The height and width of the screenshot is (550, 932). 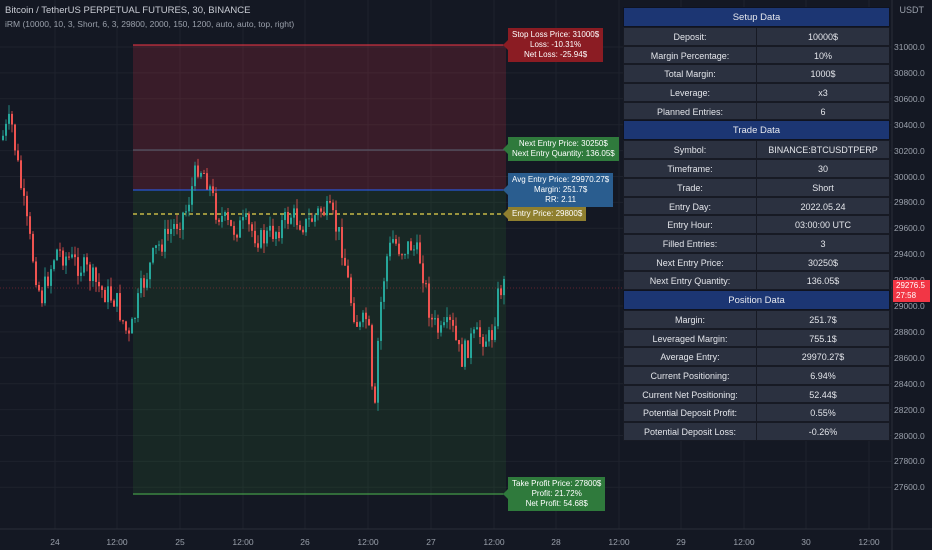 What do you see at coordinates (909, 383) in the screenshot?
I see `price-tick-label: 28400.0` at bounding box center [909, 383].